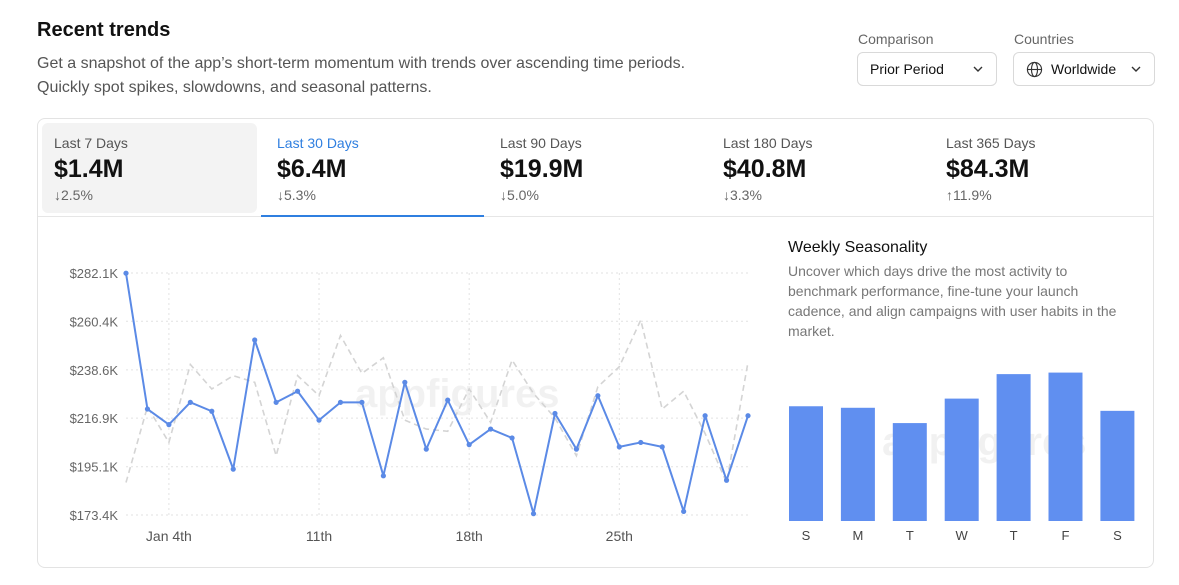 This screenshot has width=1179, height=585. I want to click on tab-value: $1.4M, so click(89, 169).